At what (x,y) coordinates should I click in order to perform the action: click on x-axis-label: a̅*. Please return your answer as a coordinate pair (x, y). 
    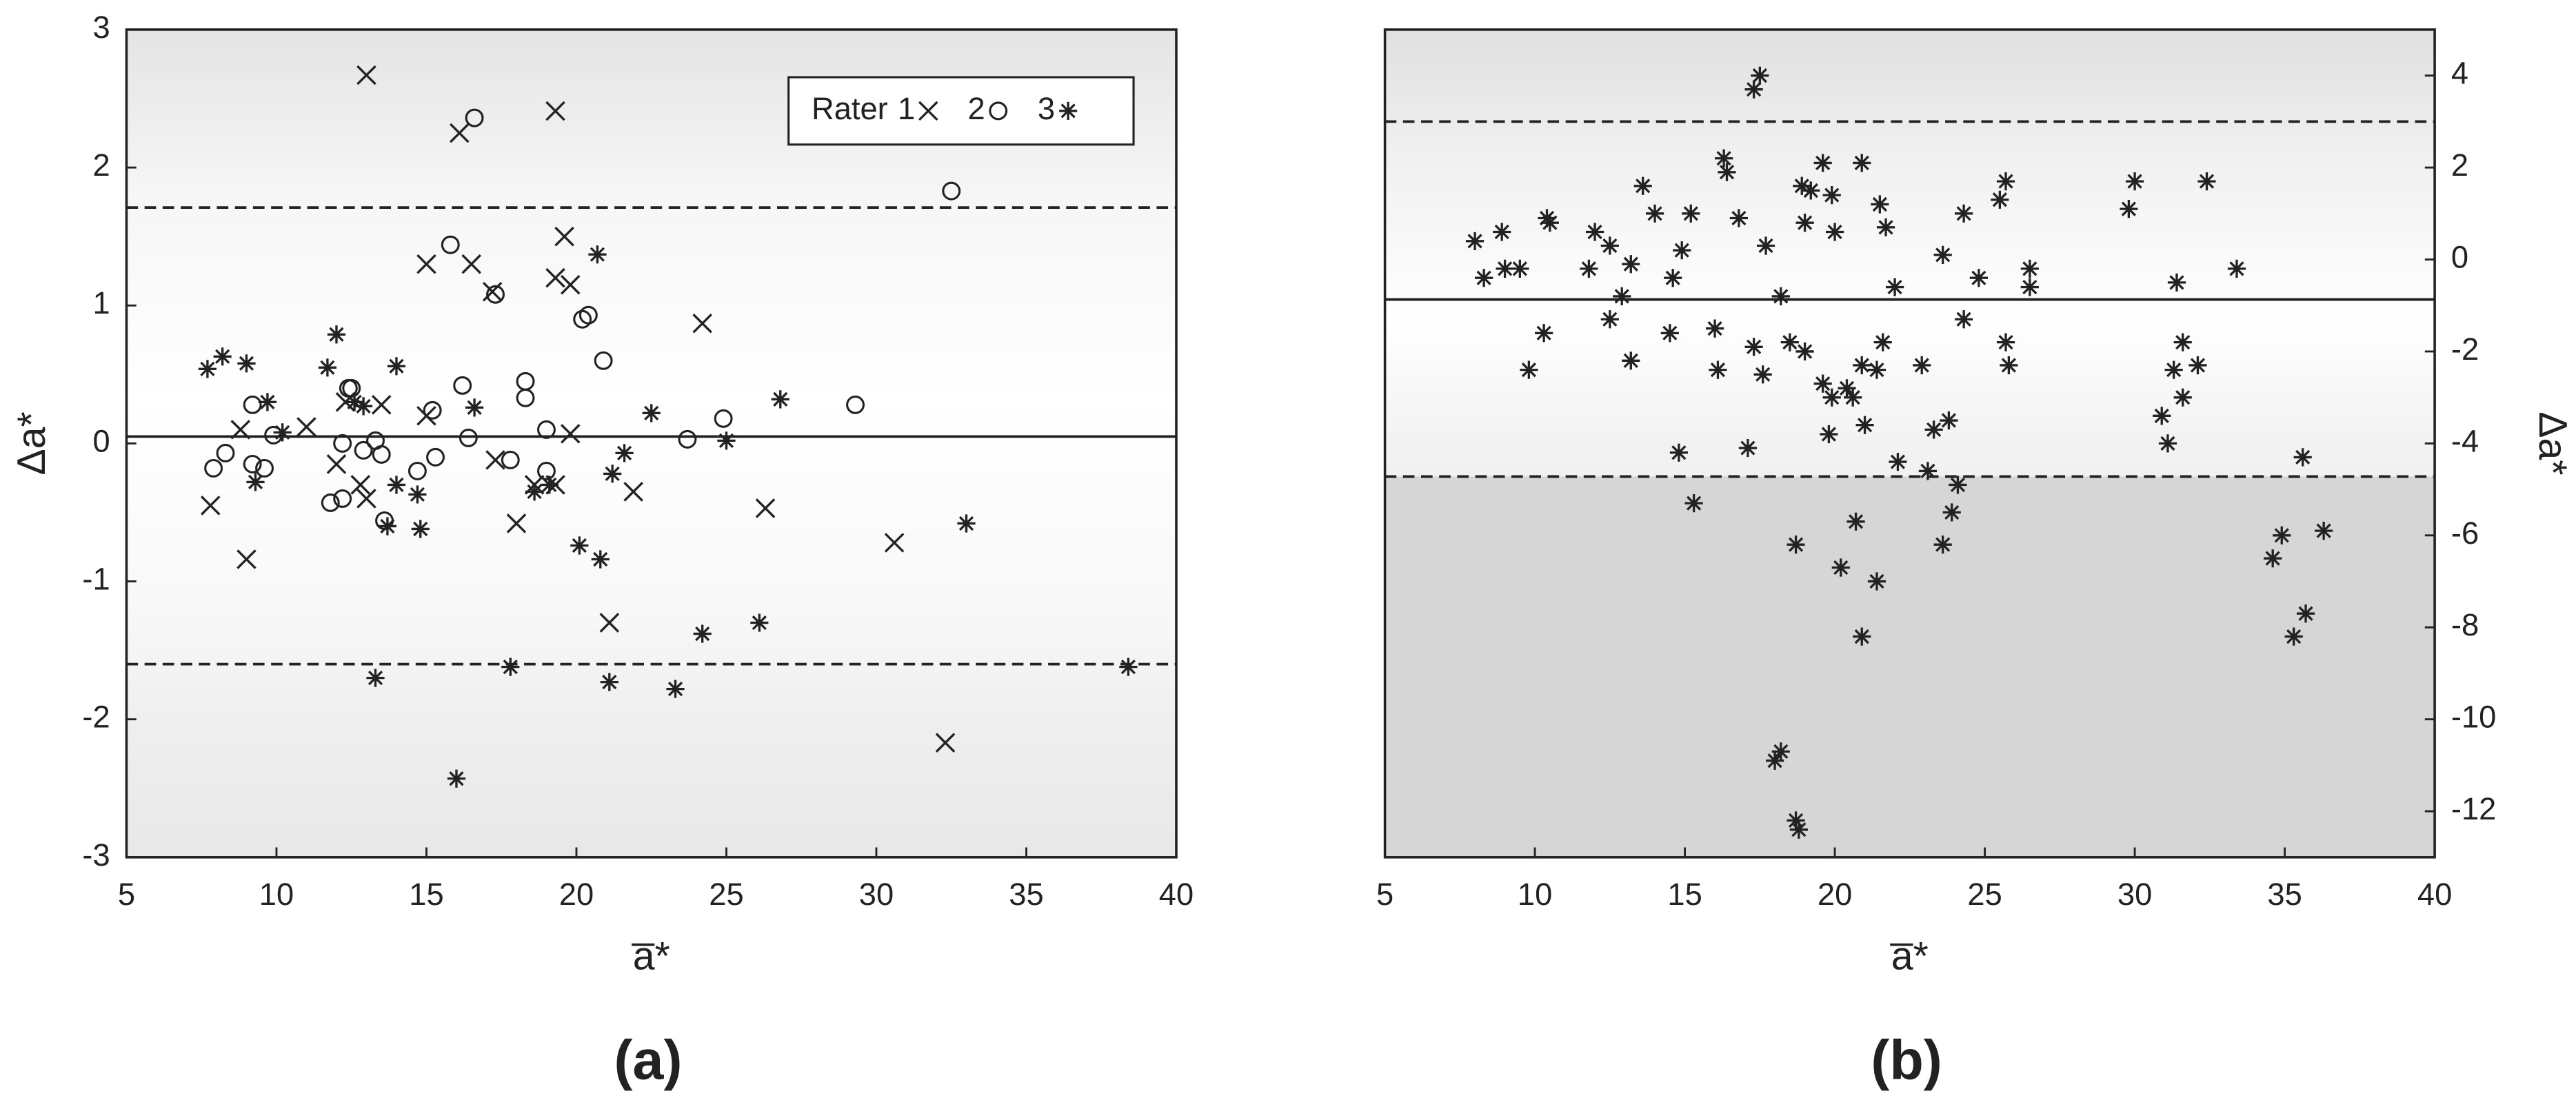
    Looking at the image, I should click on (1909, 957).